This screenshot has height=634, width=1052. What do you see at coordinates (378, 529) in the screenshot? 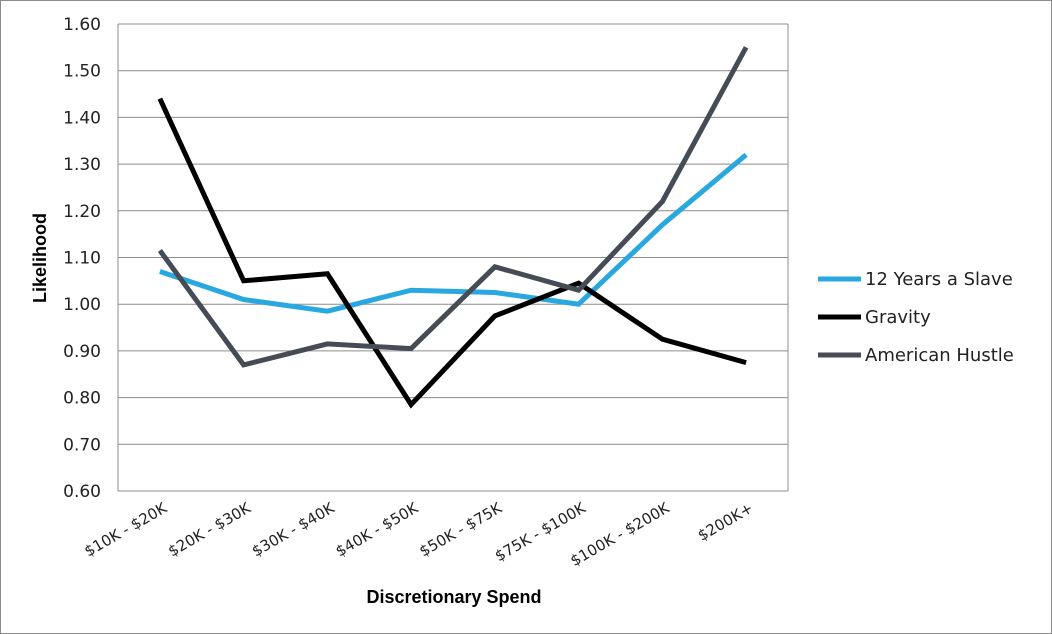
I see `x-tick-label: $40K - $50K` at bounding box center [378, 529].